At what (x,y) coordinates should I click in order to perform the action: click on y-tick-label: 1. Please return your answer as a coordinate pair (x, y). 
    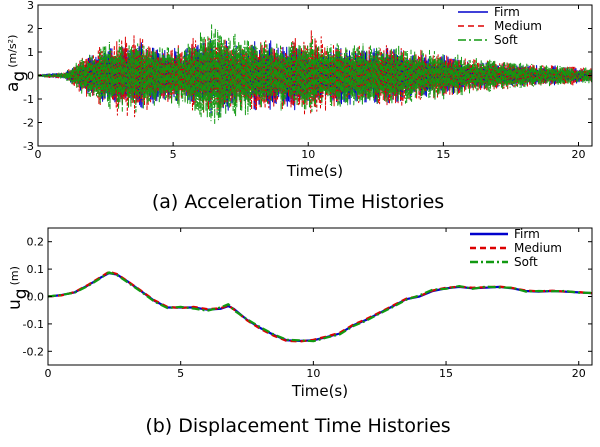
    Looking at the image, I should click on (30, 52).